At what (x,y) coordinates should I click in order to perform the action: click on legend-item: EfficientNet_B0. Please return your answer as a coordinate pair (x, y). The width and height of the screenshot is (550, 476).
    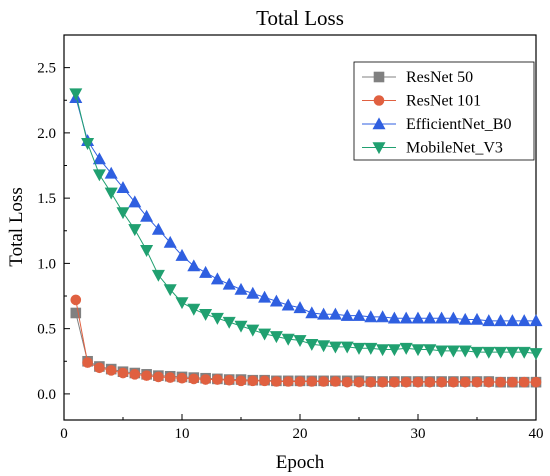
    Looking at the image, I should click on (436, 124).